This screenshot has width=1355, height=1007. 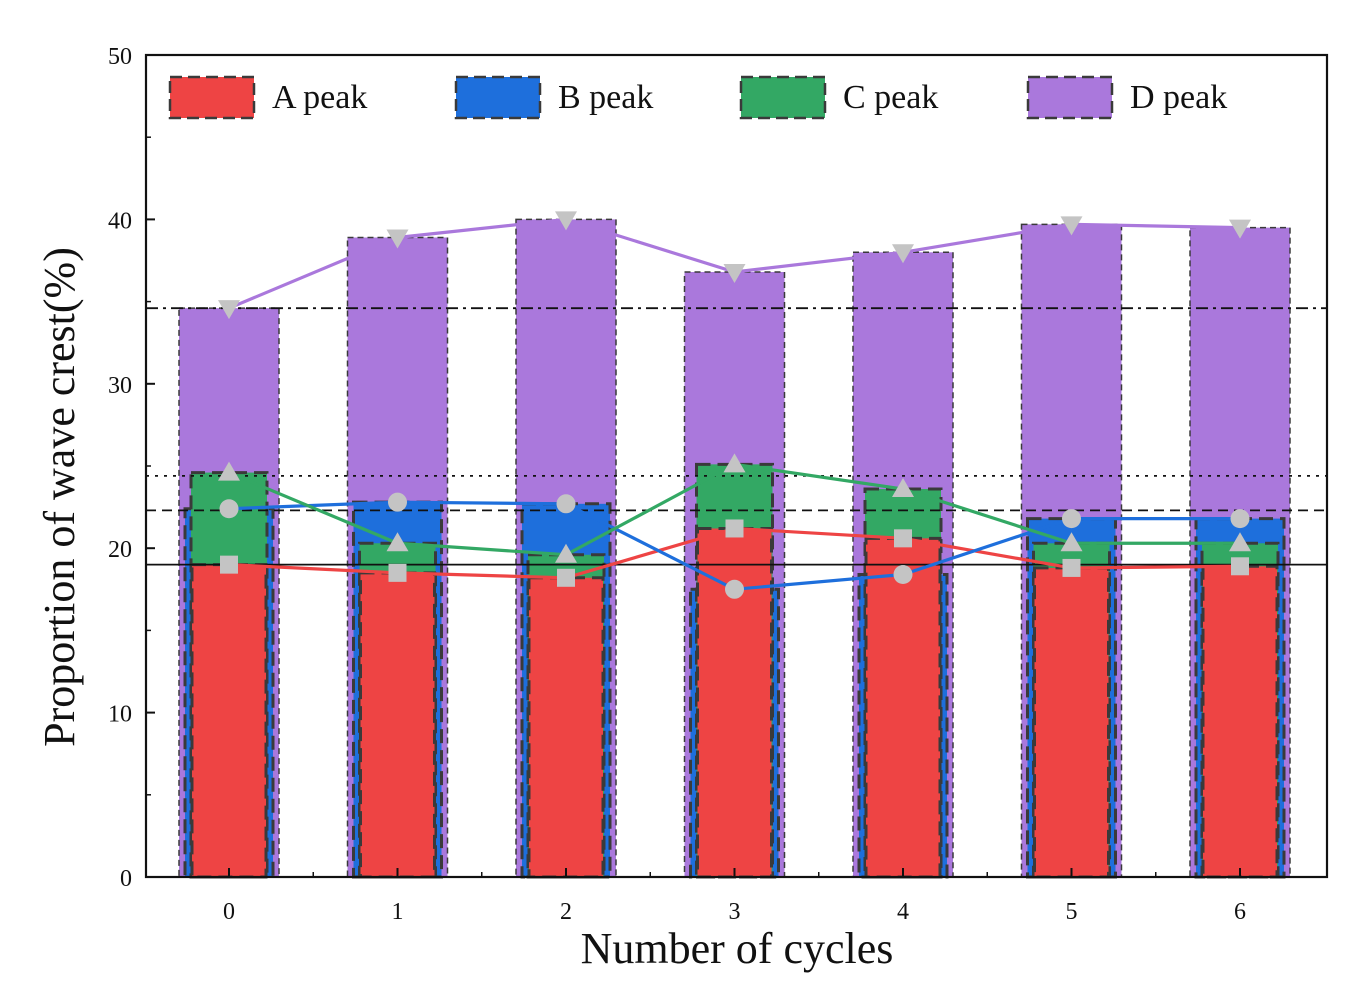 What do you see at coordinates (212, 97) in the screenshot?
I see `legend-swatch-a-peak` at bounding box center [212, 97].